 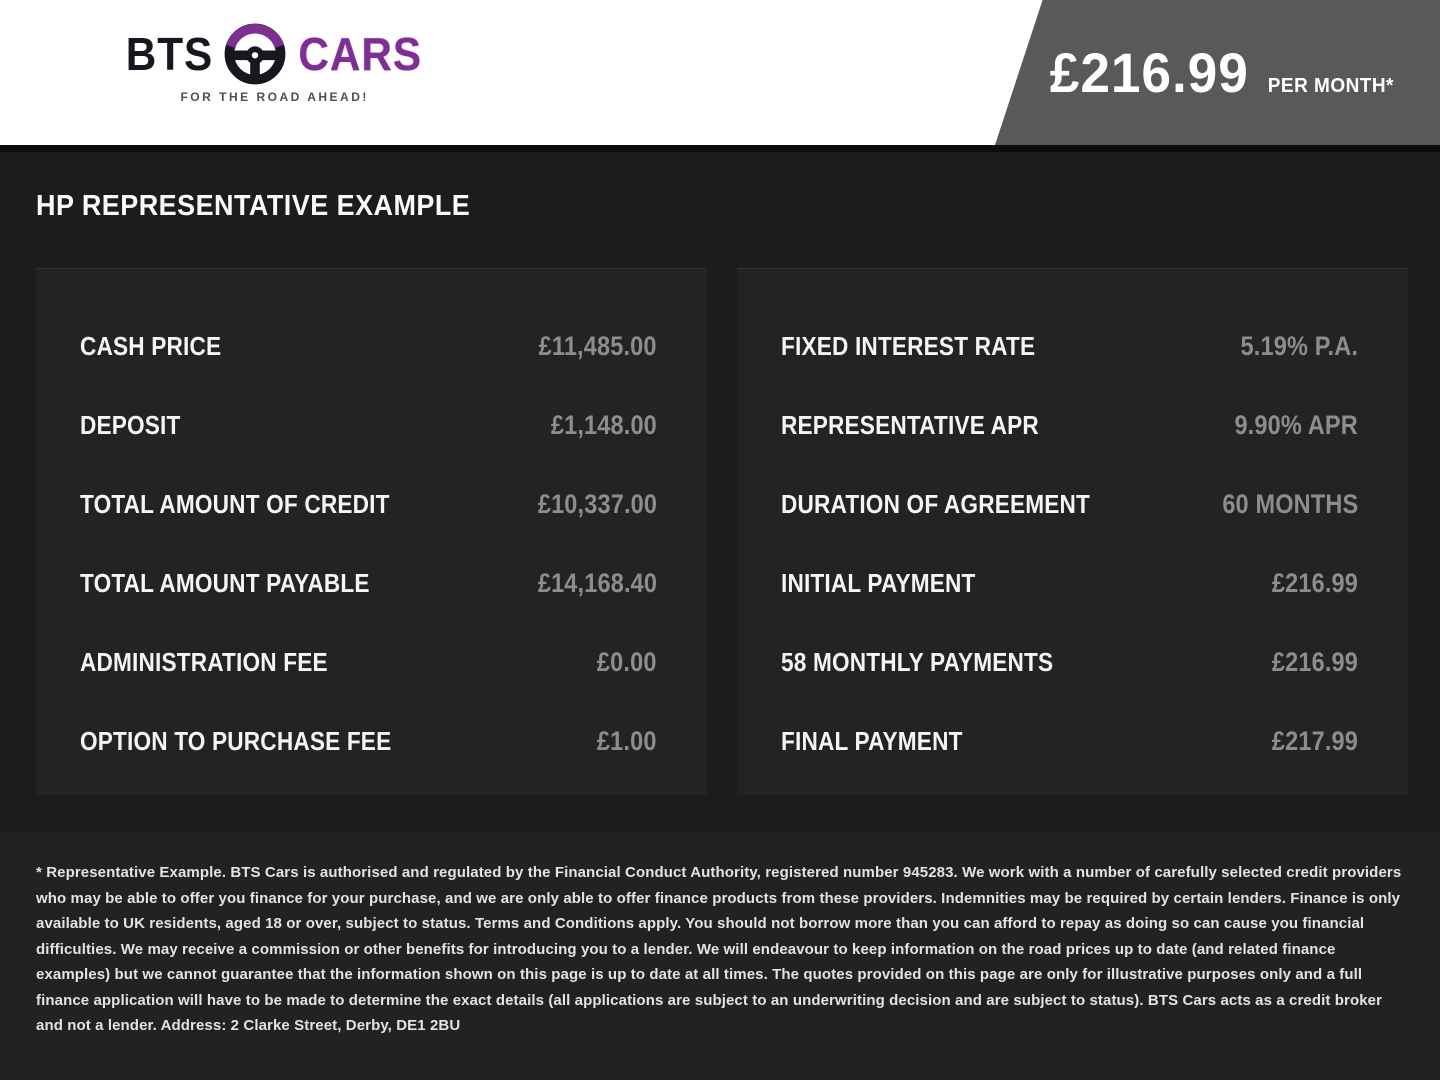 I want to click on monthly-price-period-label: PER MONTH*, so click(x=1331, y=86).